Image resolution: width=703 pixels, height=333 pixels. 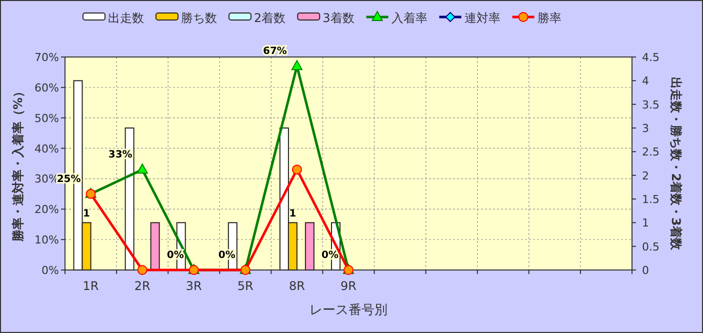 I want to click on y2-tick-label: 2.5, so click(x=651, y=152).